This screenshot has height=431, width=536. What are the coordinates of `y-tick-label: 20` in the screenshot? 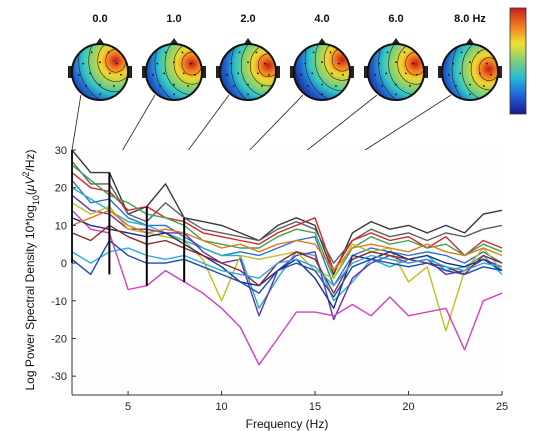 It's located at (61, 189).